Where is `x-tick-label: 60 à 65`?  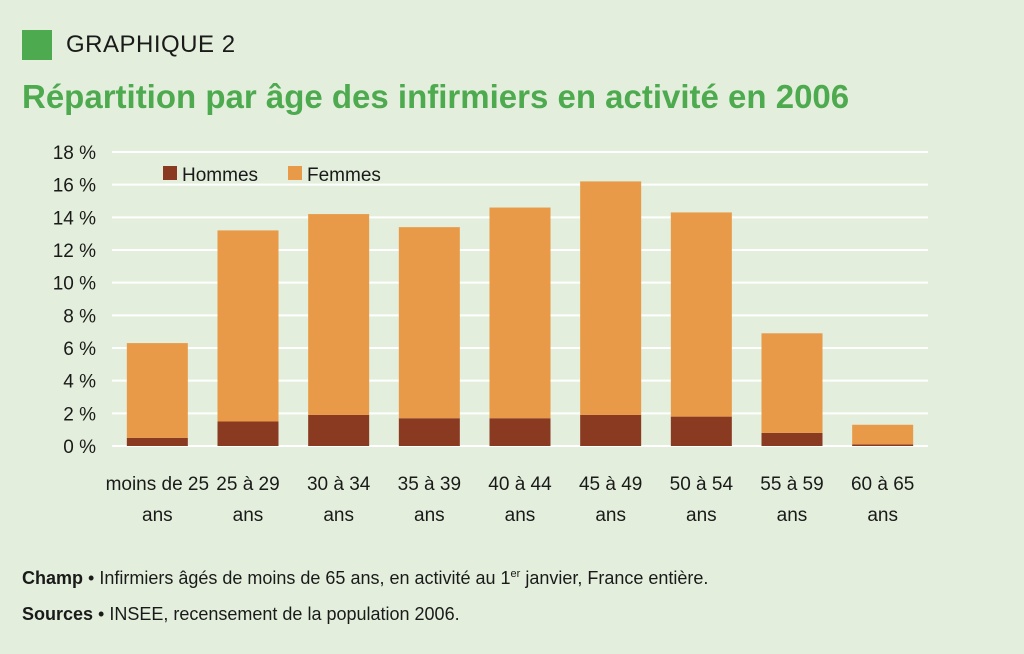
x-tick-label: 60 à 65 is located at coordinates (882, 484).